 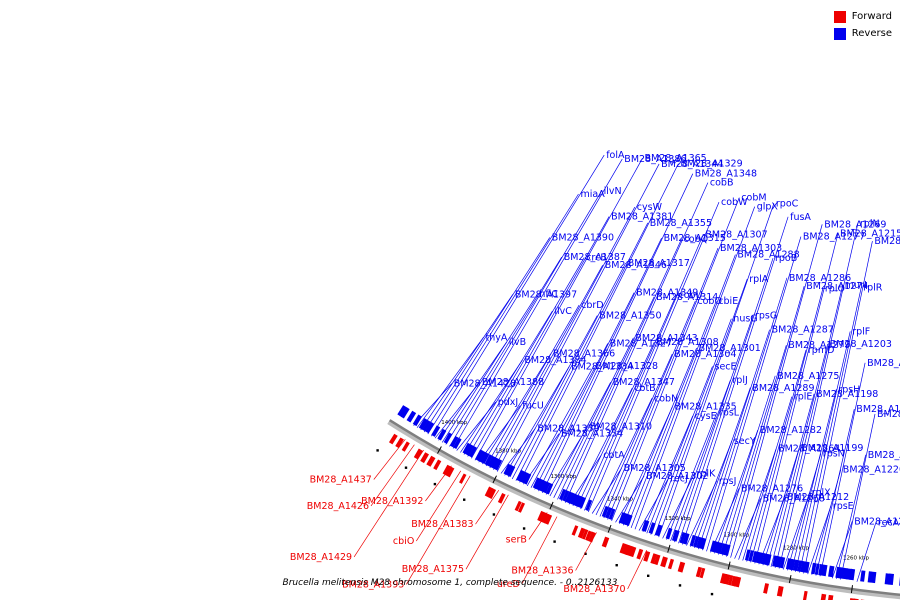 I want to click on reverse-gene-label: rplJ, so click(x=739, y=380).